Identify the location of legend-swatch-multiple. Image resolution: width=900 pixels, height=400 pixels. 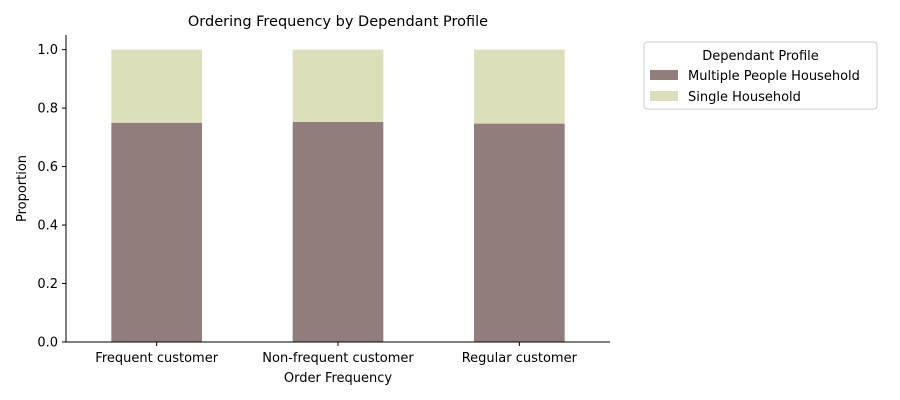
(664, 75).